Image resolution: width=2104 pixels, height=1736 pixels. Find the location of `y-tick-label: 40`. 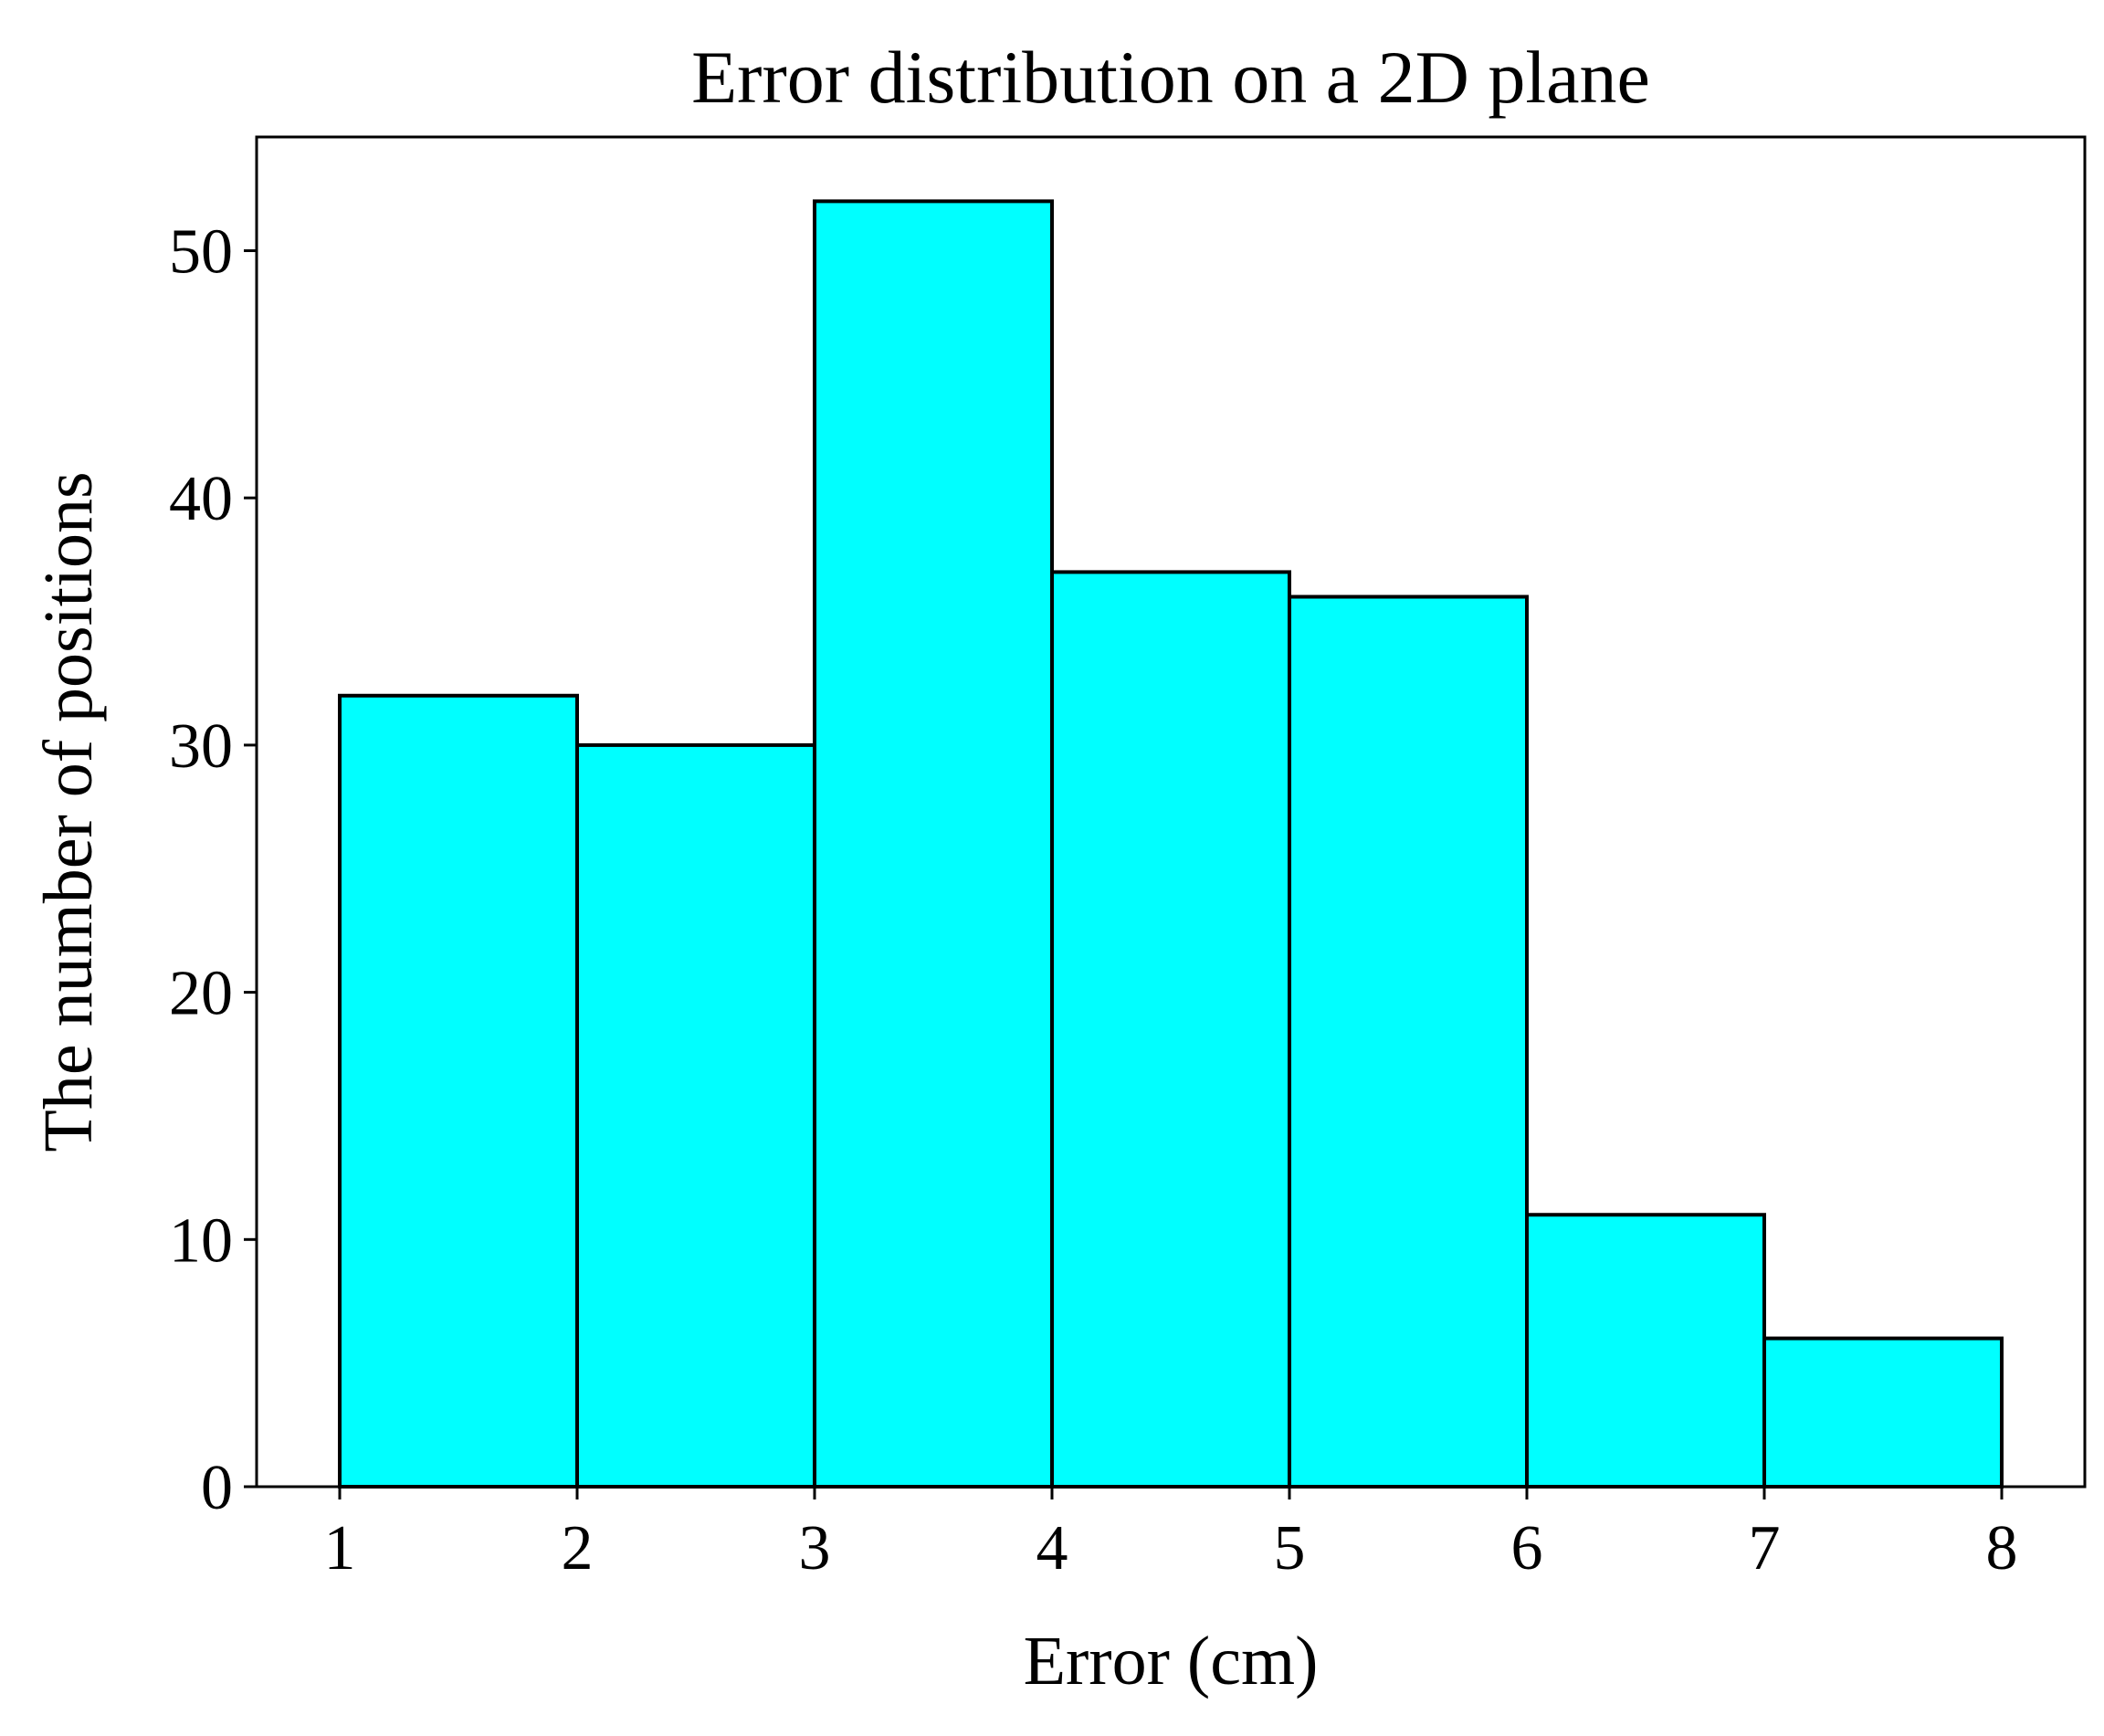

y-tick-label: 40 is located at coordinates (201, 499).